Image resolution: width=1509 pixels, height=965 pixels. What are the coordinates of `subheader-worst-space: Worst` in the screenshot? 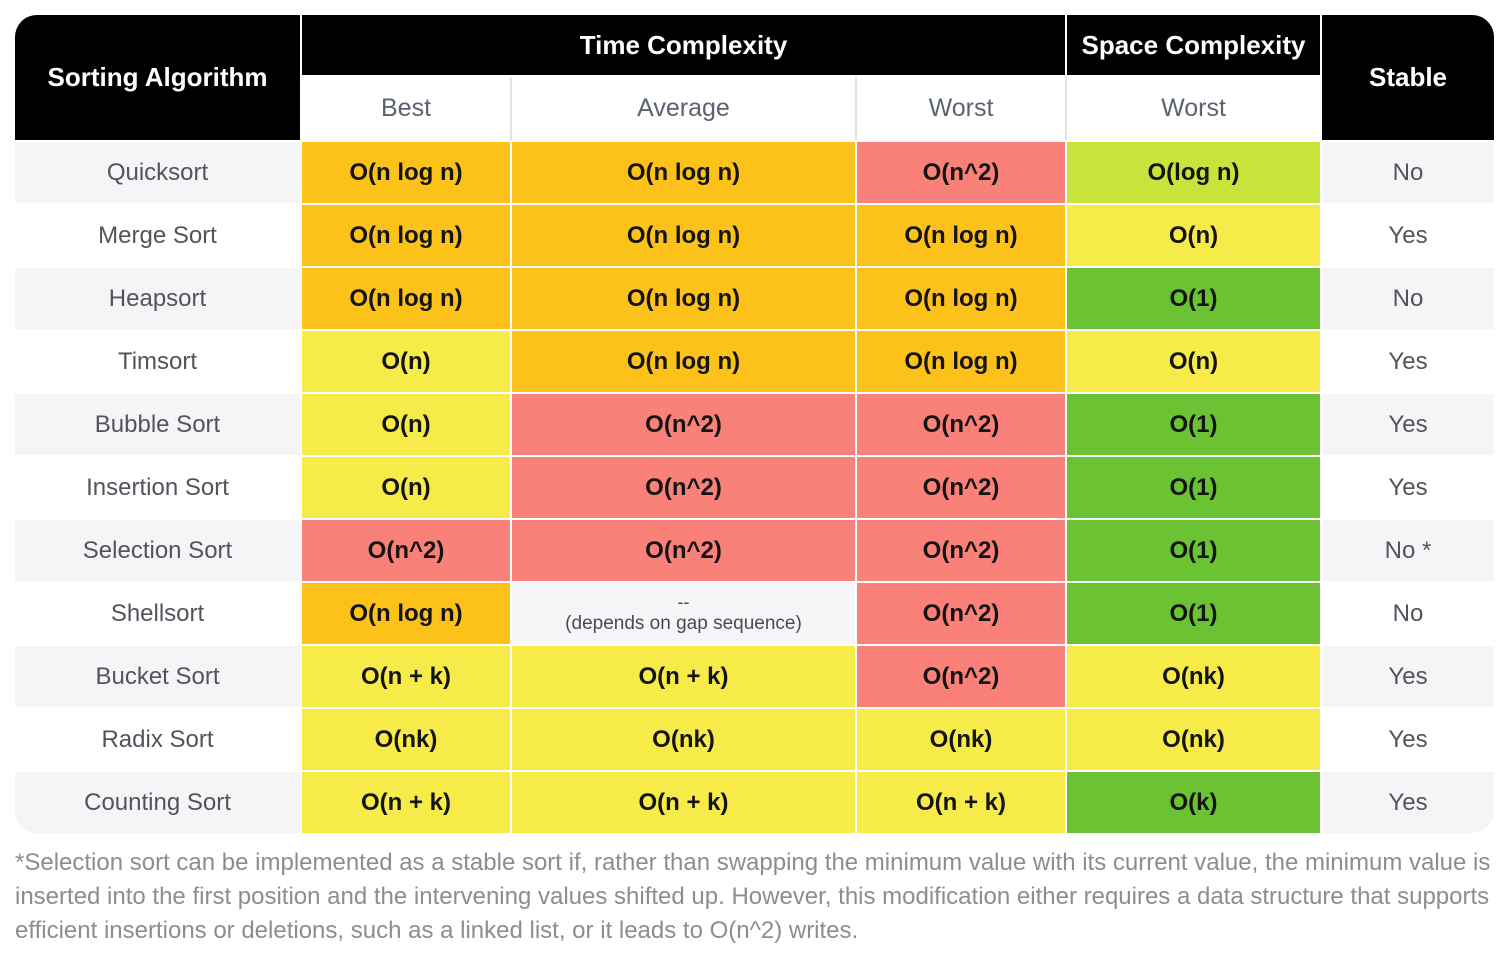 It's located at (1193, 108).